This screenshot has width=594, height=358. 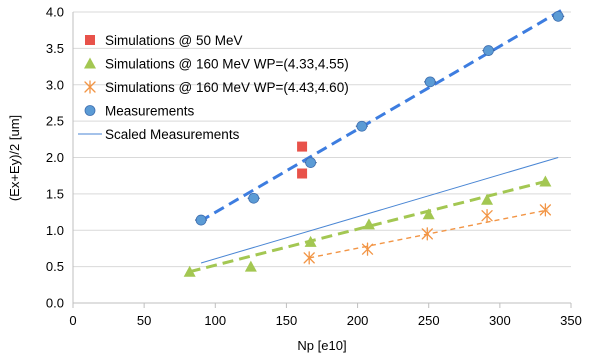 I want to click on x-tick-label: 100, so click(x=215, y=320).